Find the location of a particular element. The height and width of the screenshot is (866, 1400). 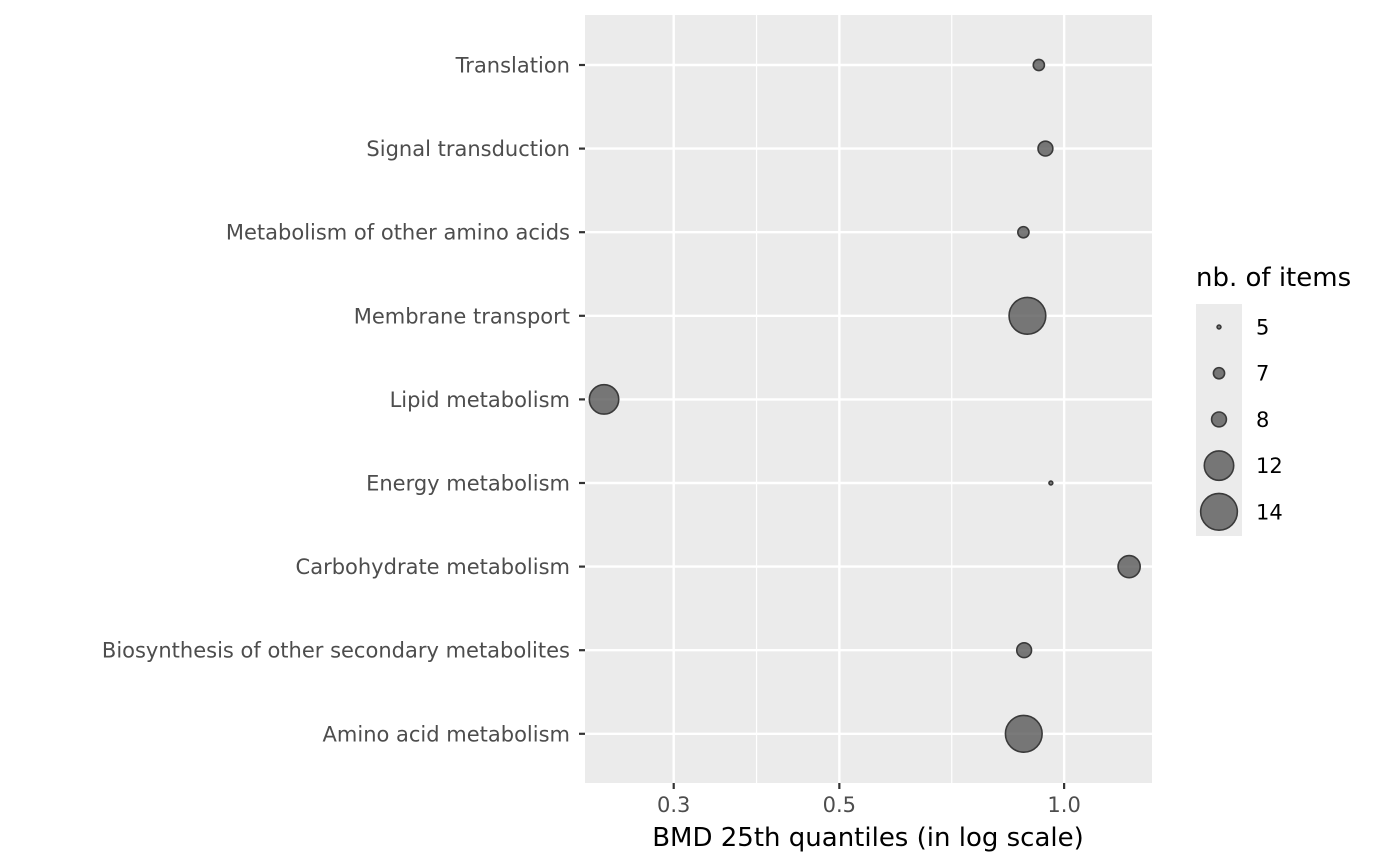

y-tick-label: Translation is located at coordinates (512, 66).